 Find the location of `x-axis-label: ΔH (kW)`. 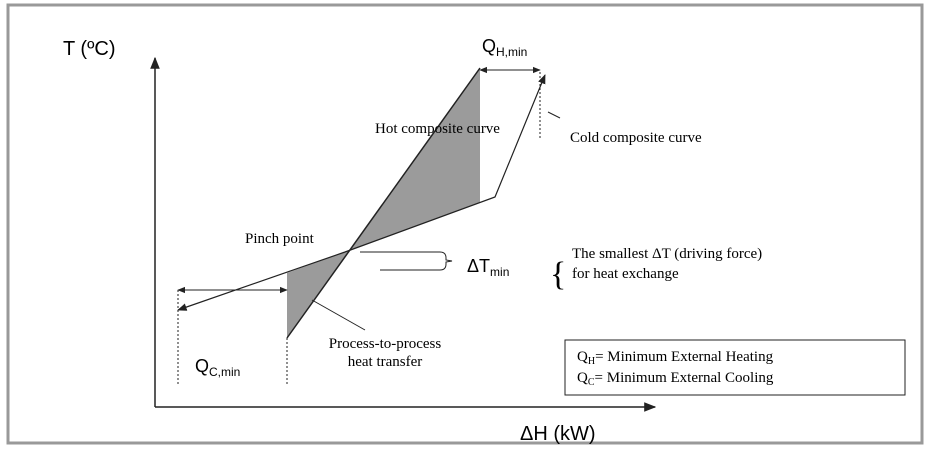

x-axis-label: ΔH (kW) is located at coordinates (558, 434).